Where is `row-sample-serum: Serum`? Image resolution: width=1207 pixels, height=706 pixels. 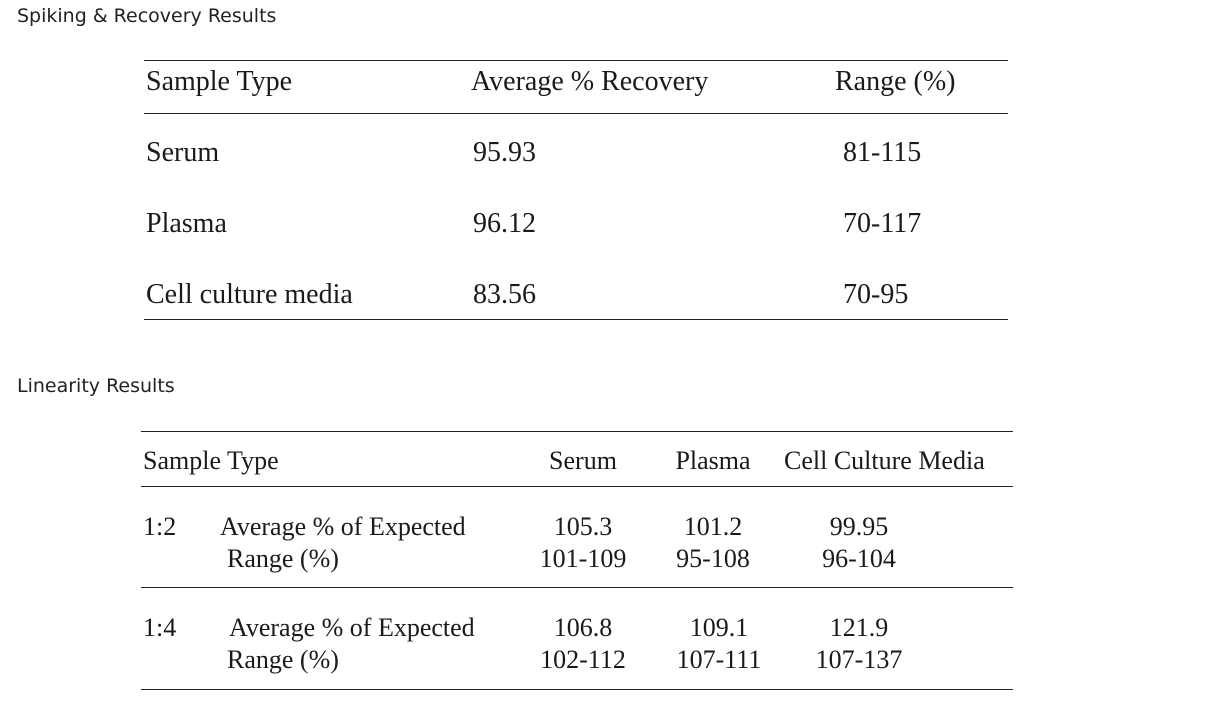
row-sample-serum: Serum is located at coordinates (183, 152).